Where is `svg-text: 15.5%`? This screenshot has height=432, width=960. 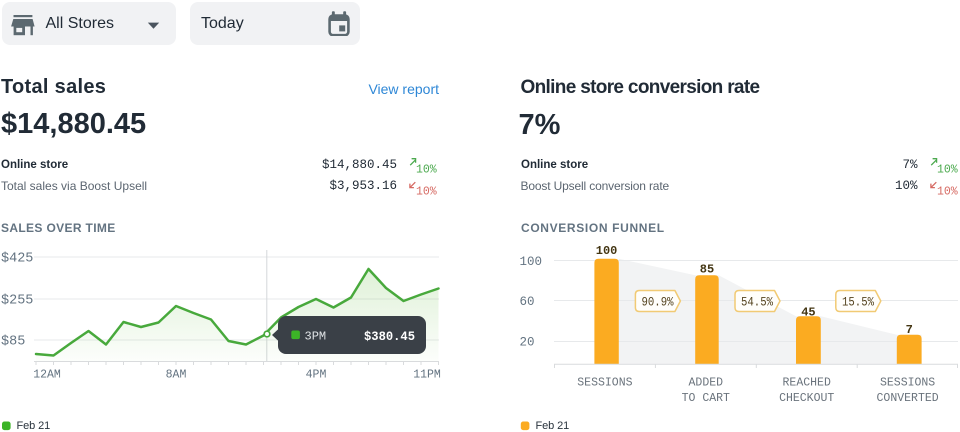 svg-text: 15.5% is located at coordinates (858, 303).